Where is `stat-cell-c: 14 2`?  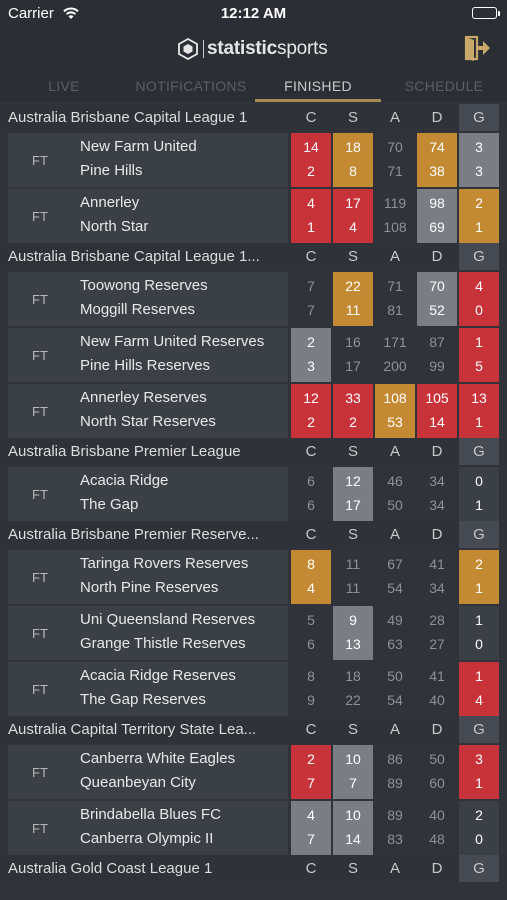
stat-cell-c: 14 2 is located at coordinates (311, 160).